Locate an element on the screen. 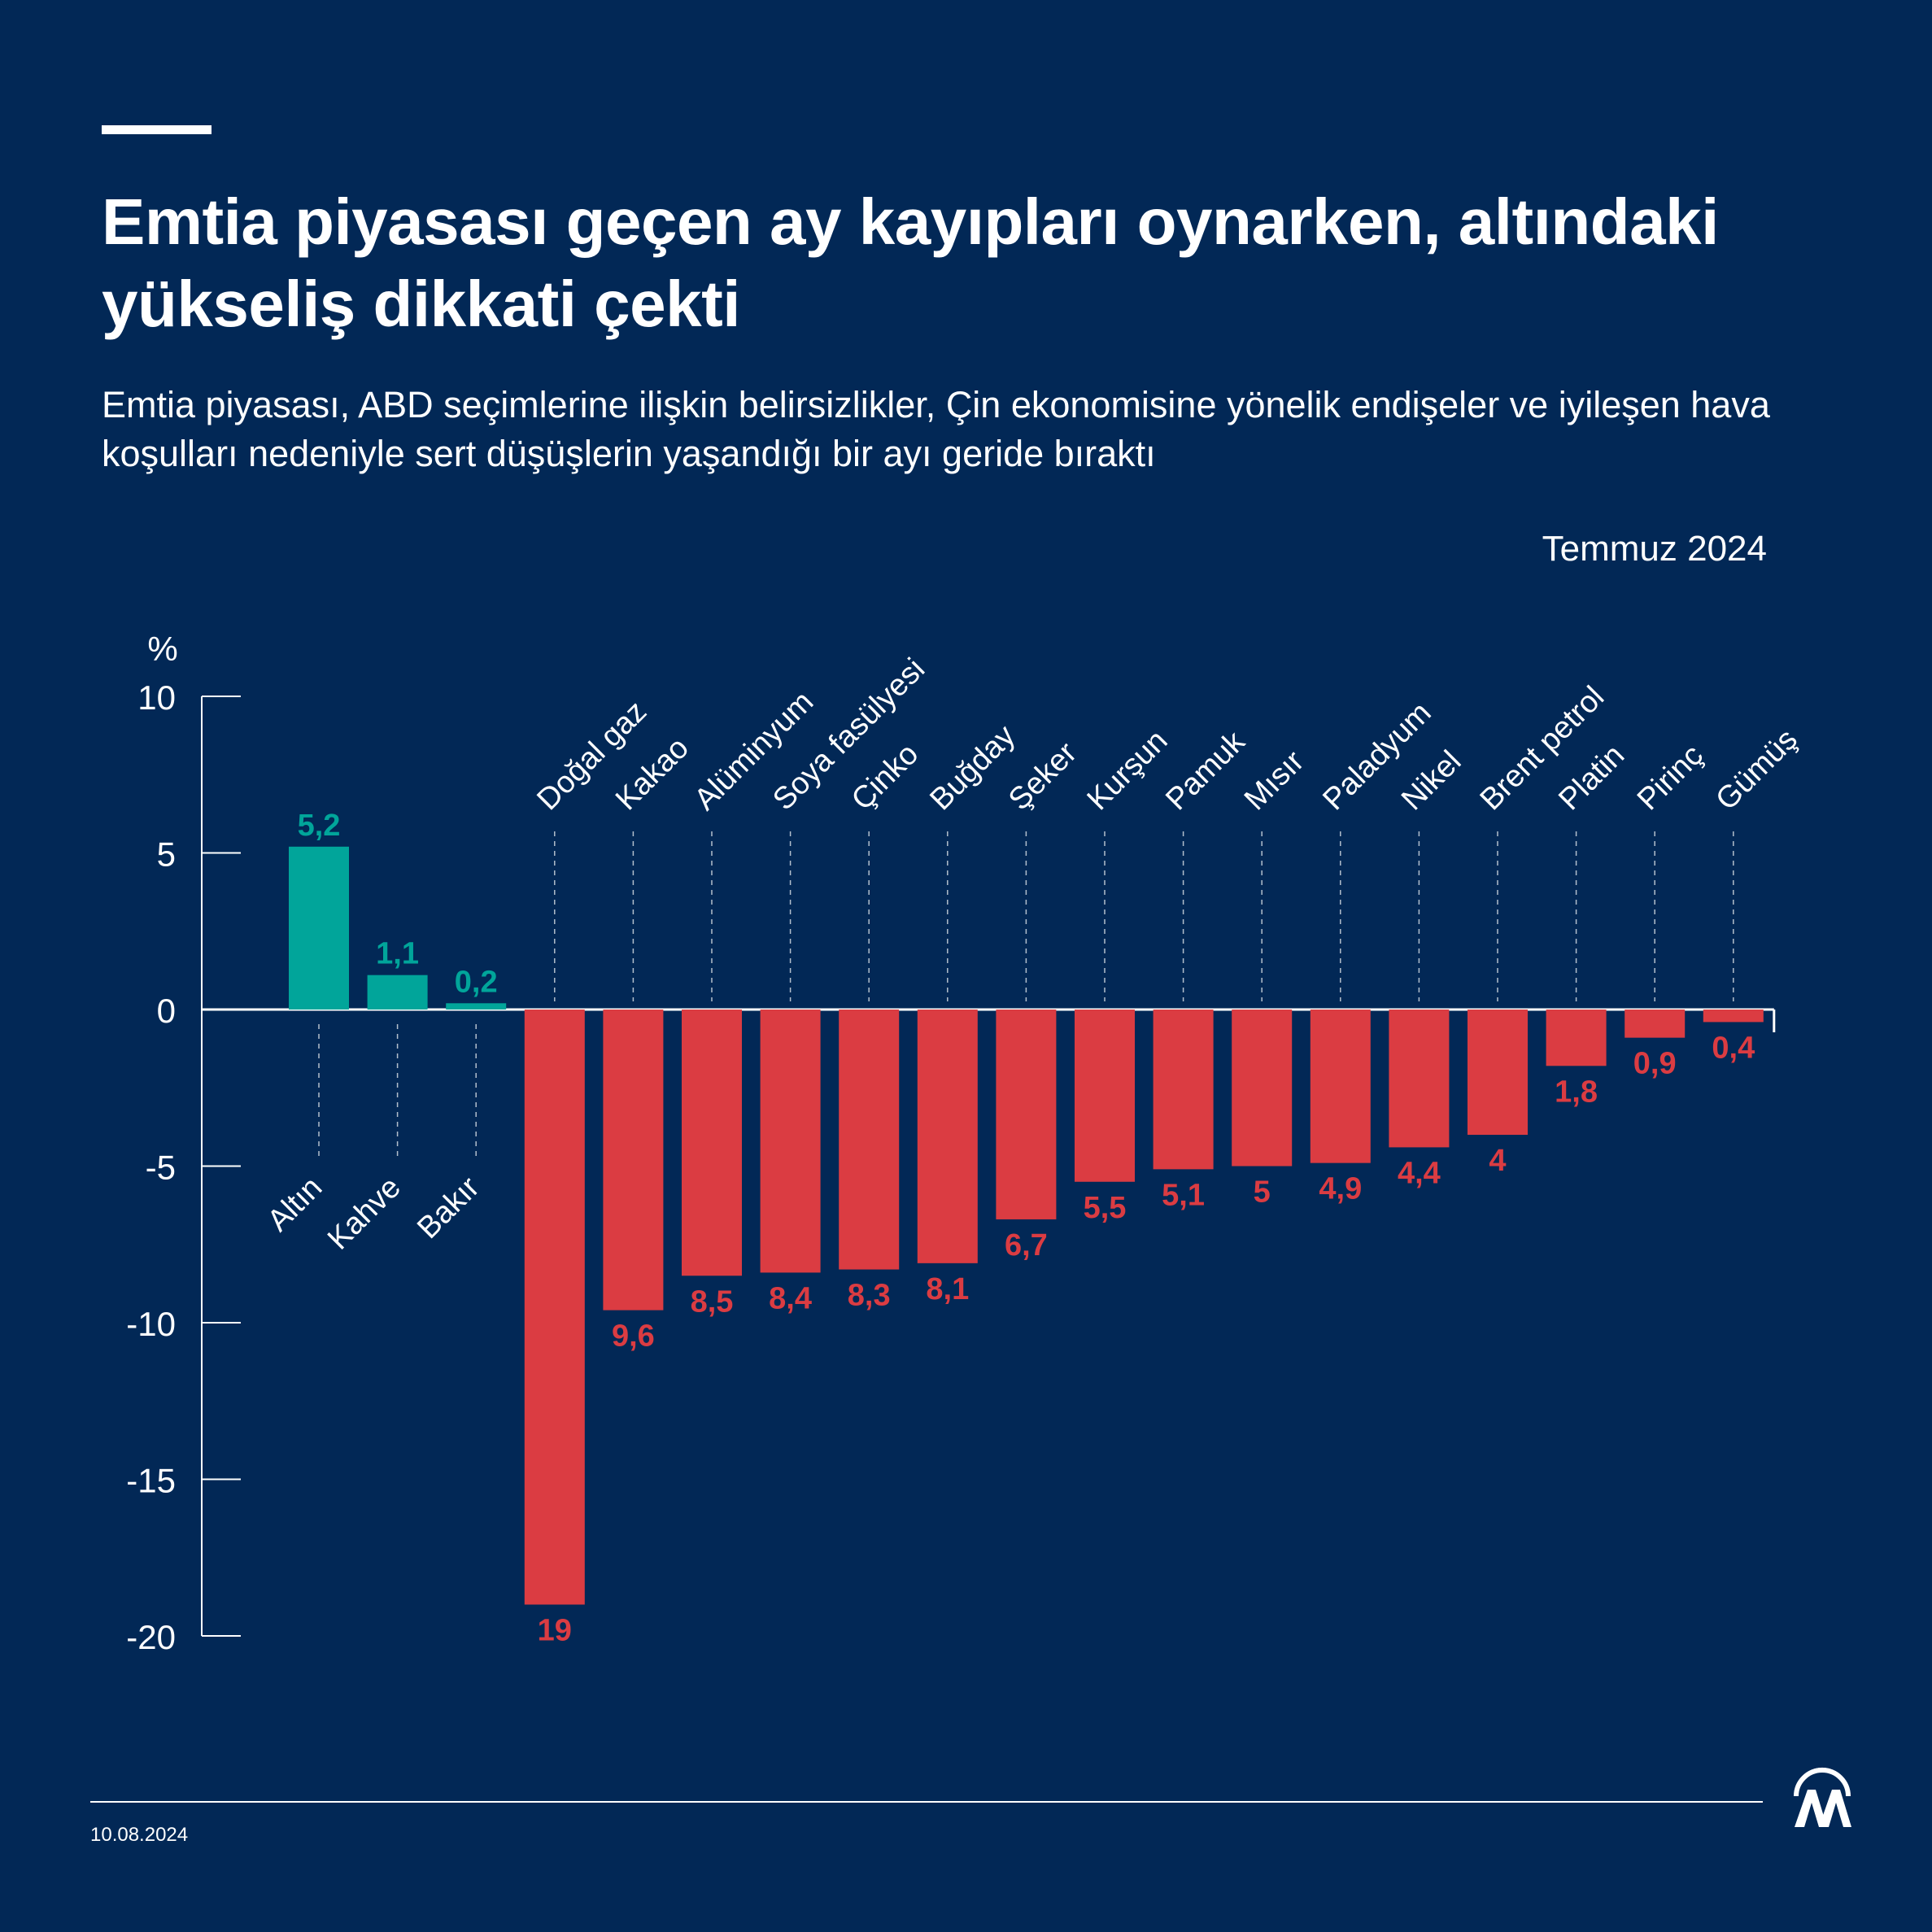 This screenshot has width=1932, height=1932. value-label: 8,1 is located at coordinates (948, 1289).